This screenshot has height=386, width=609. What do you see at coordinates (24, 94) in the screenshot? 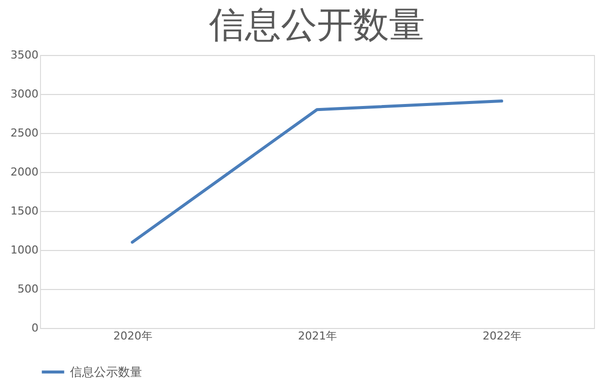
I see `y-tick-label: 3000` at bounding box center [24, 94].